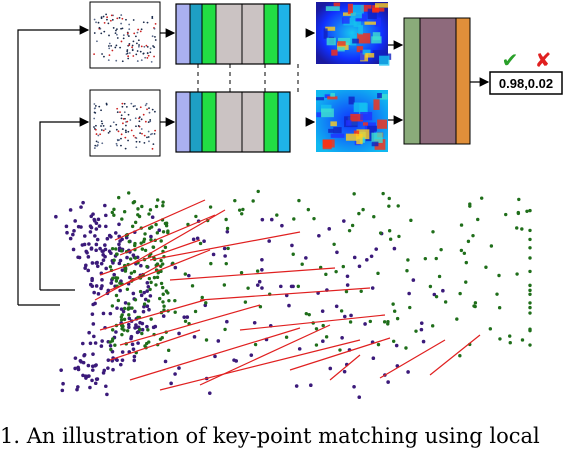 This screenshot has width=566, height=450. What do you see at coordinates (543, 60) in the screenshot?
I see `cross-icon: ✘` at bounding box center [543, 60].